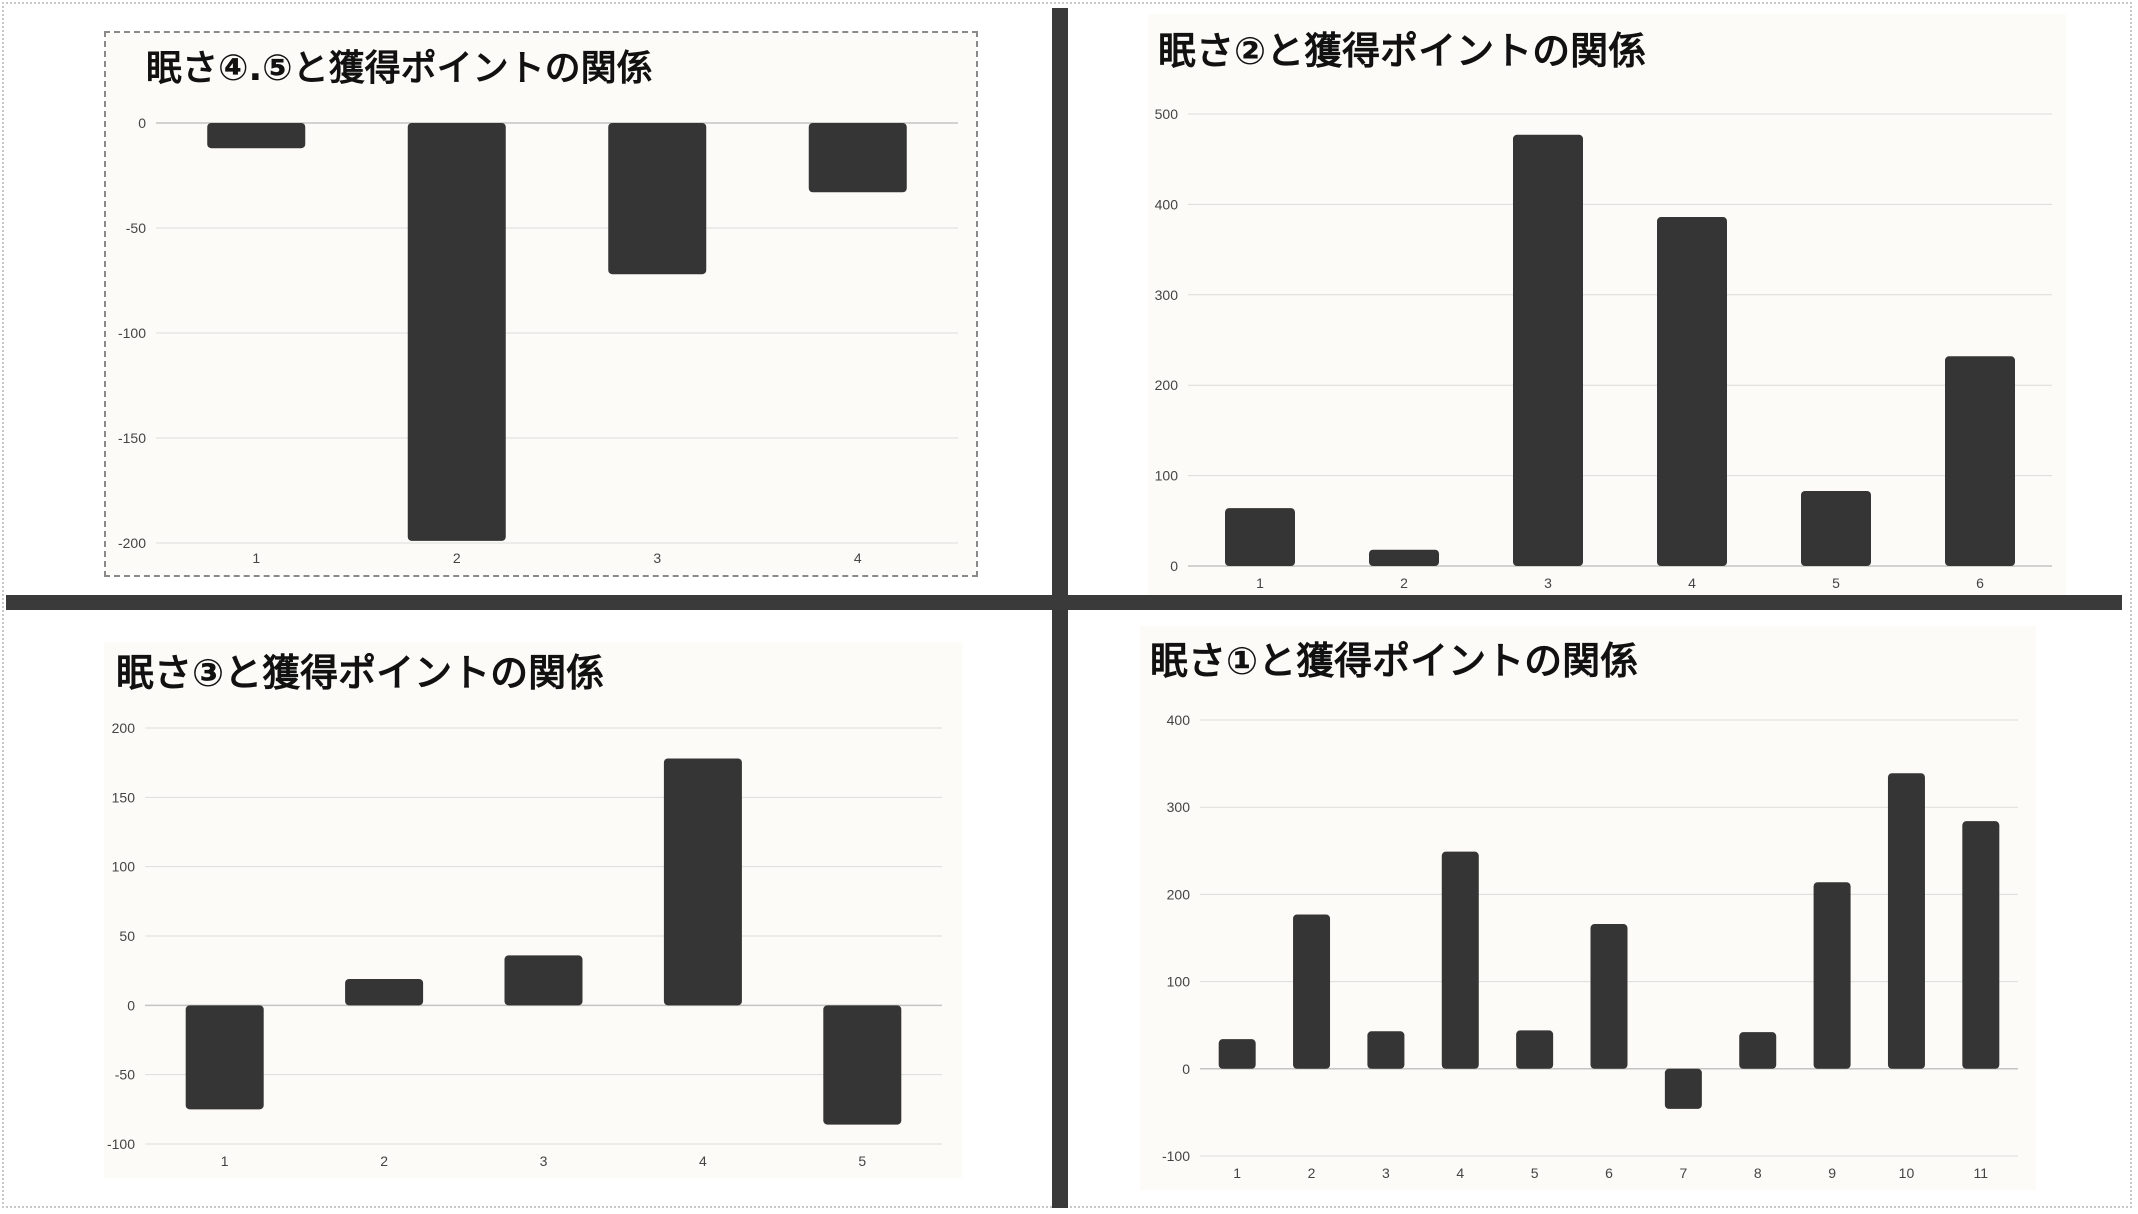  What do you see at coordinates (1907, 1173) in the screenshot?
I see `x-tick-label: 10` at bounding box center [1907, 1173].